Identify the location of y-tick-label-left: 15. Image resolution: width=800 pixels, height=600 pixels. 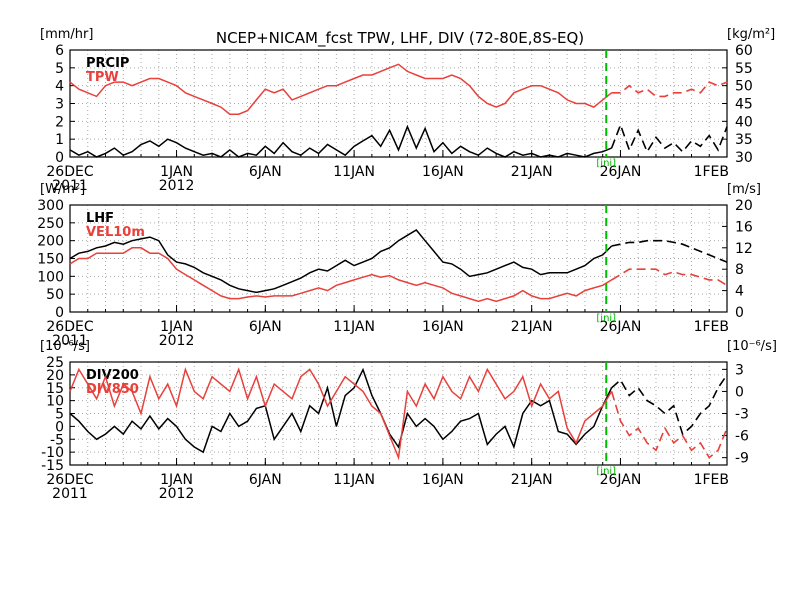
(55, 389).